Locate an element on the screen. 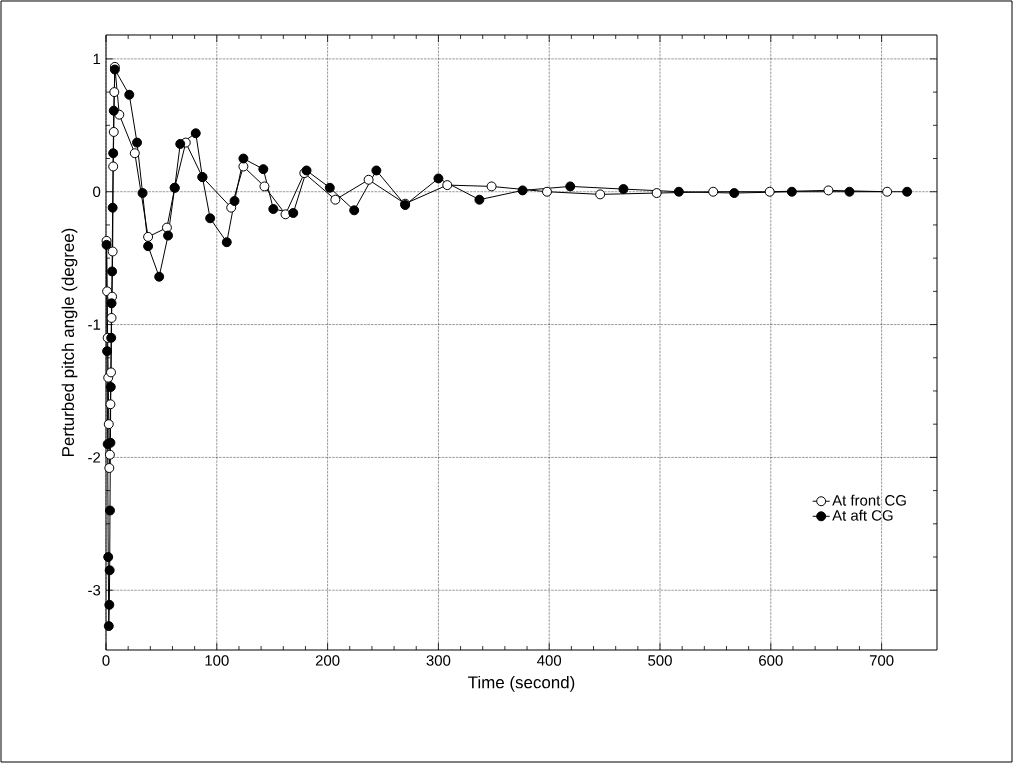  x-tick-label: 100 is located at coordinates (217, 660).